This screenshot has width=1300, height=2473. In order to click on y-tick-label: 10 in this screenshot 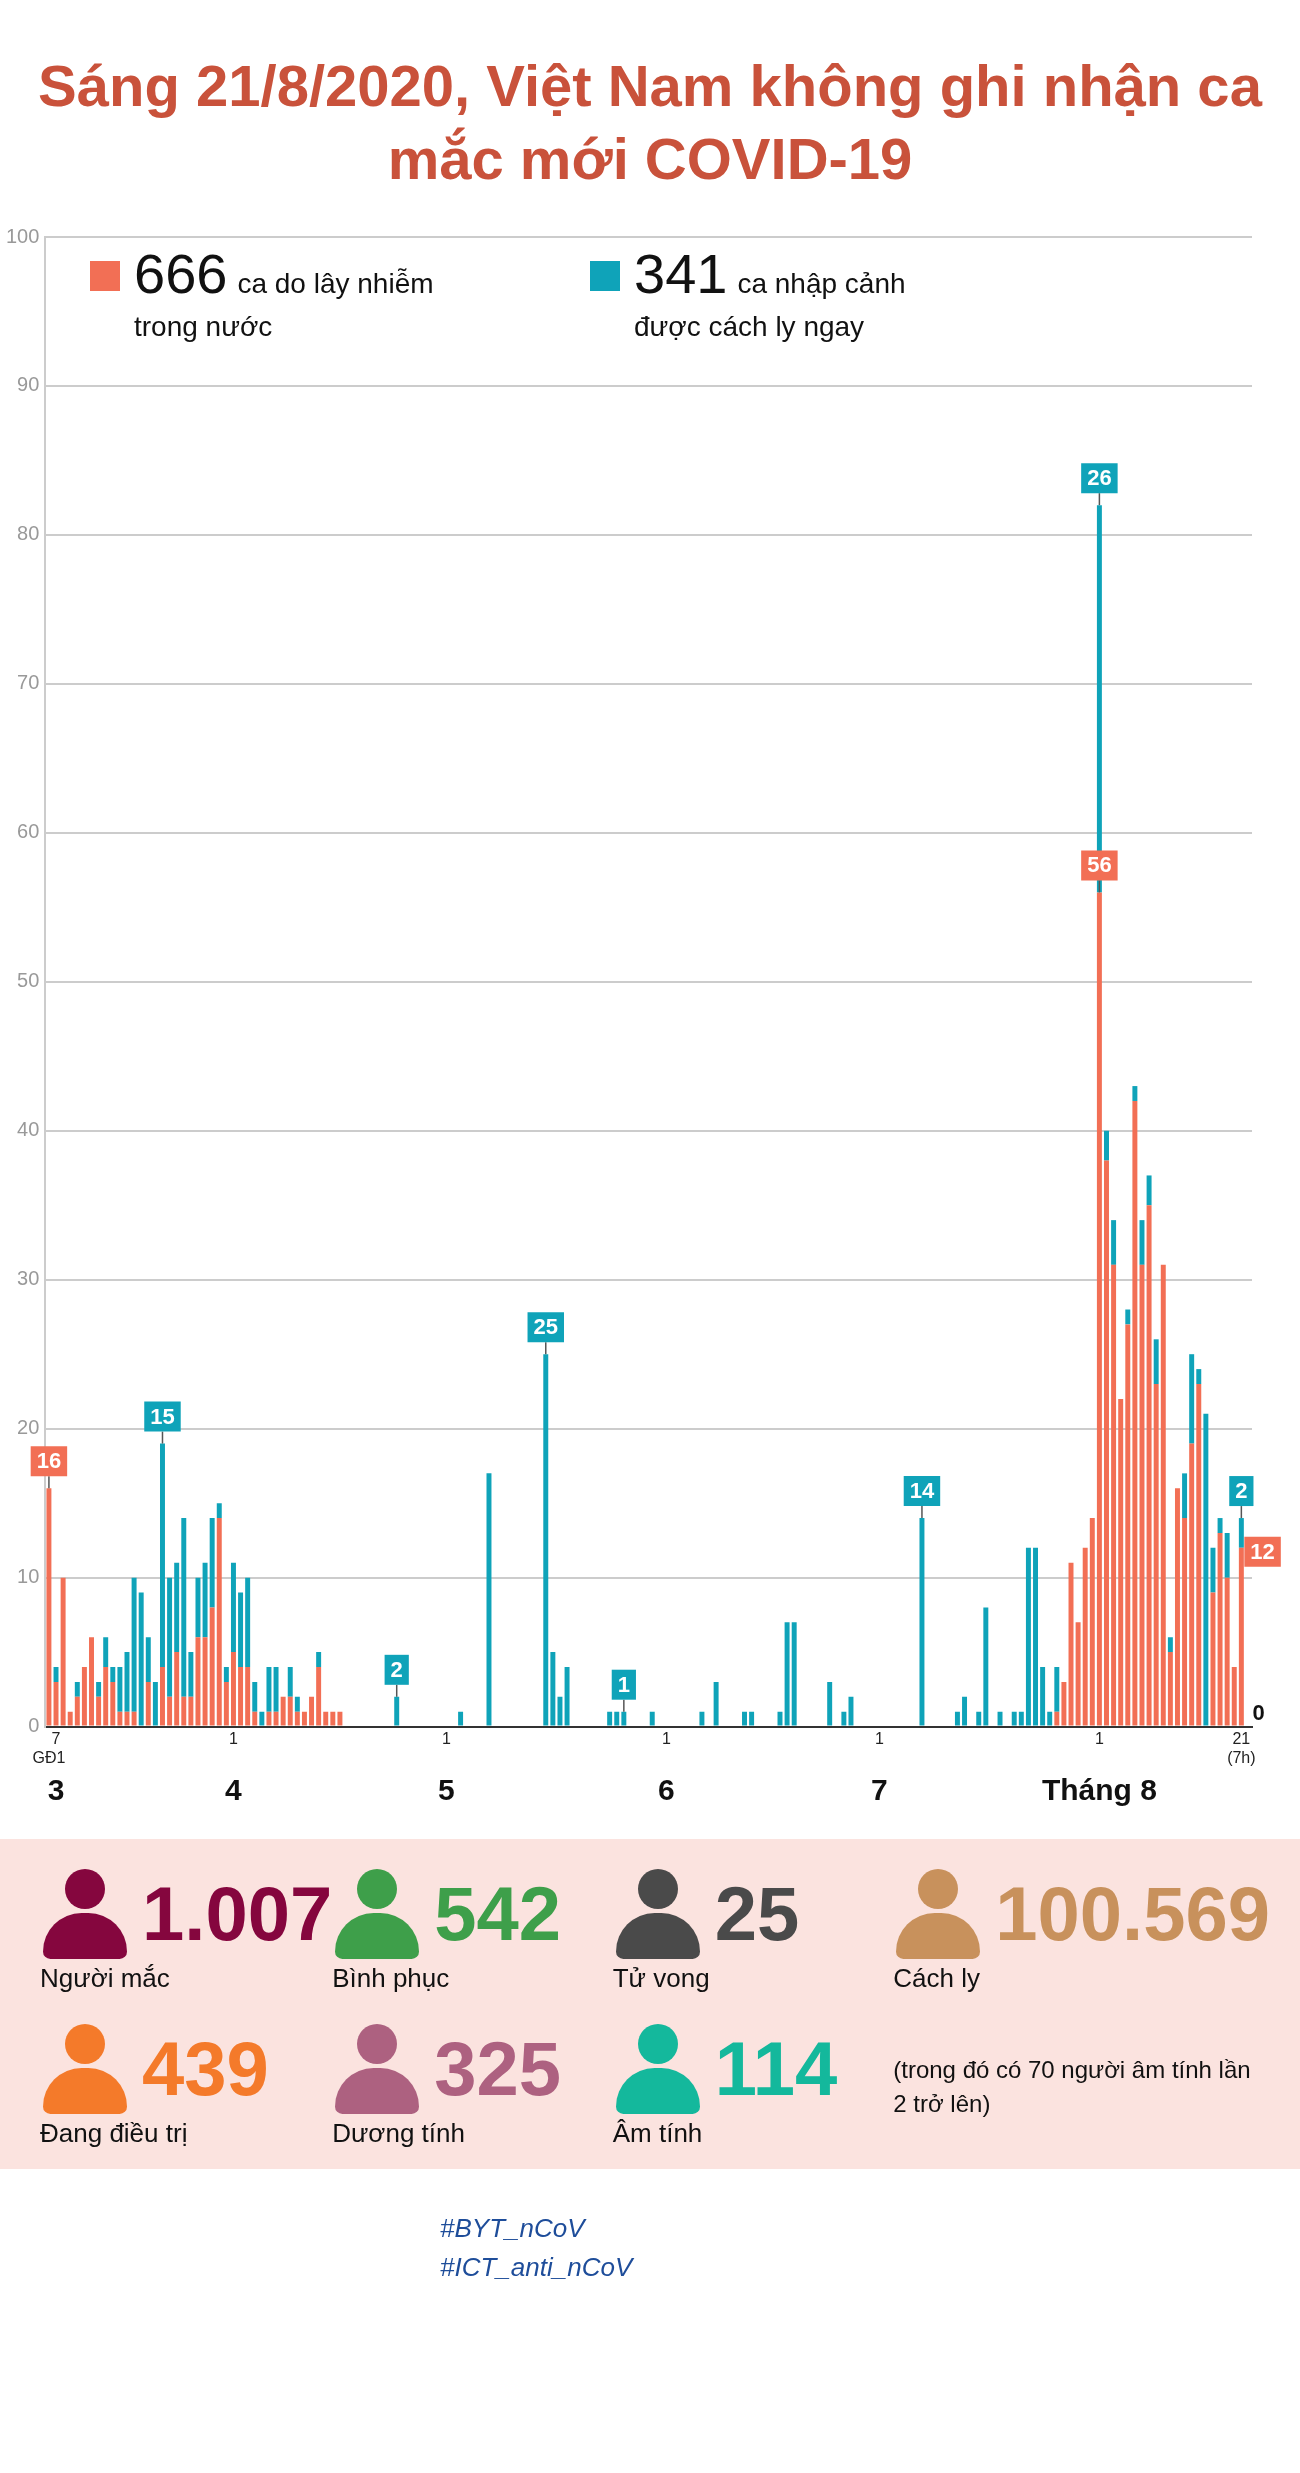, I will do `click(28, 1576)`.